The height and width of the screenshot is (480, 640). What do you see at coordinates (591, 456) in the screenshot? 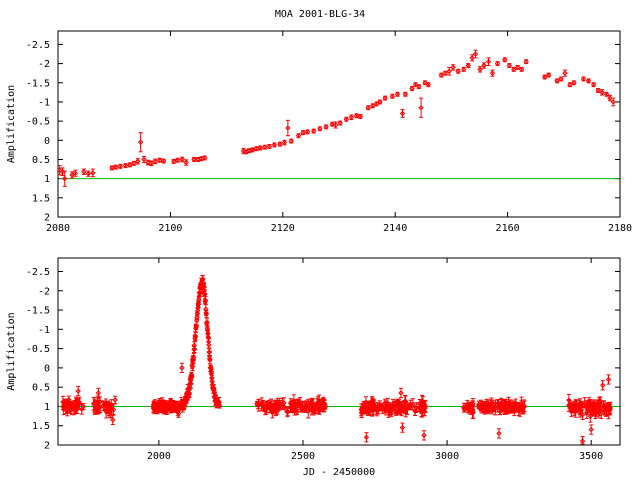
I see `x-tick-label: 3500` at bounding box center [591, 456].